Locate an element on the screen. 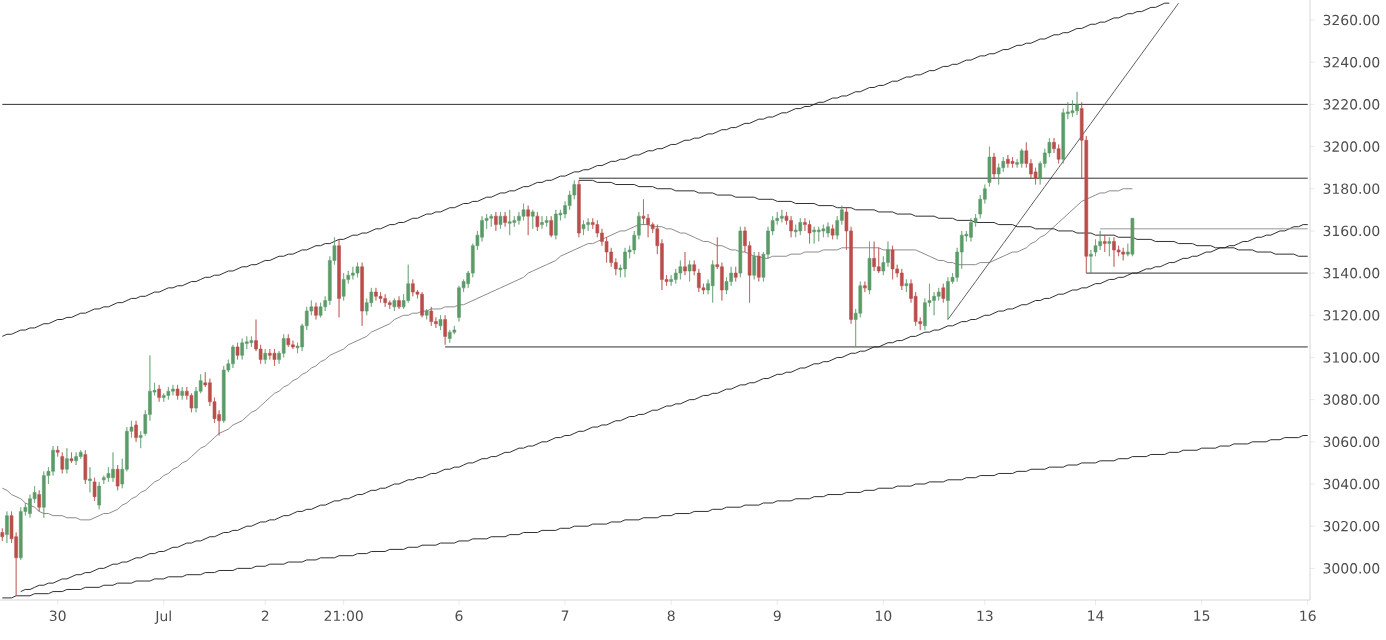  y-tick-label: 3120.00 is located at coordinates (1351, 315).